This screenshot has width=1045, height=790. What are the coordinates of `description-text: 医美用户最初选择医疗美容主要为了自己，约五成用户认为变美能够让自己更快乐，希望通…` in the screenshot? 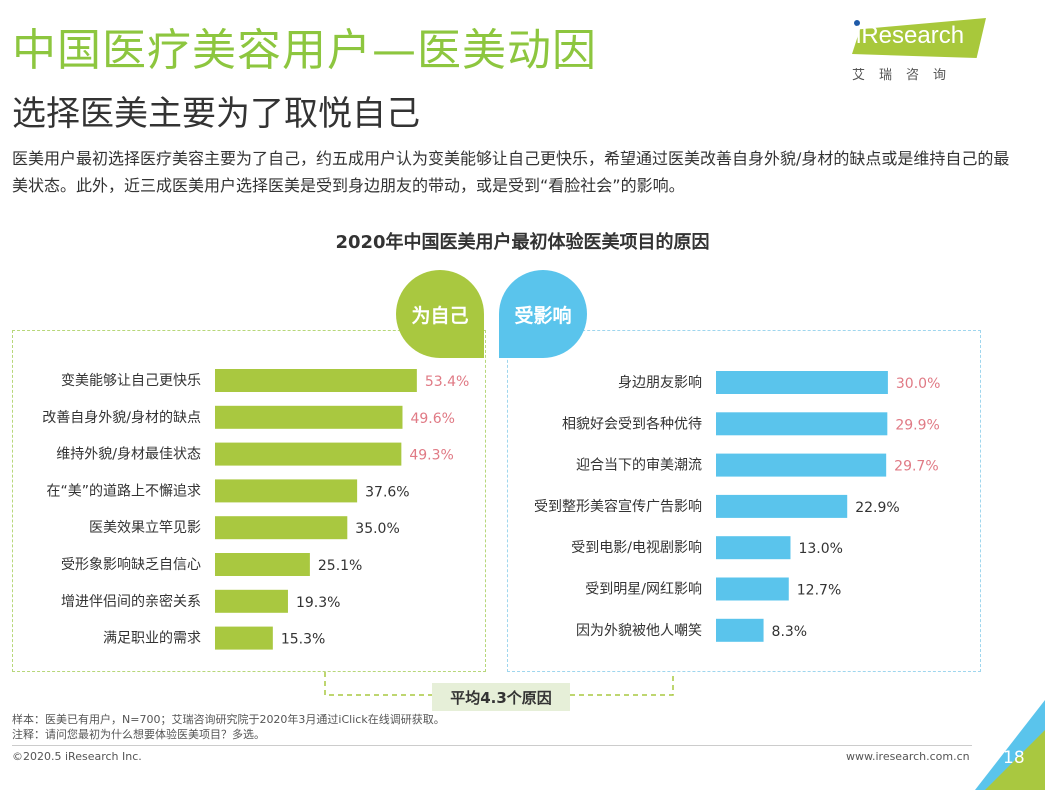 It's located at (511, 172).